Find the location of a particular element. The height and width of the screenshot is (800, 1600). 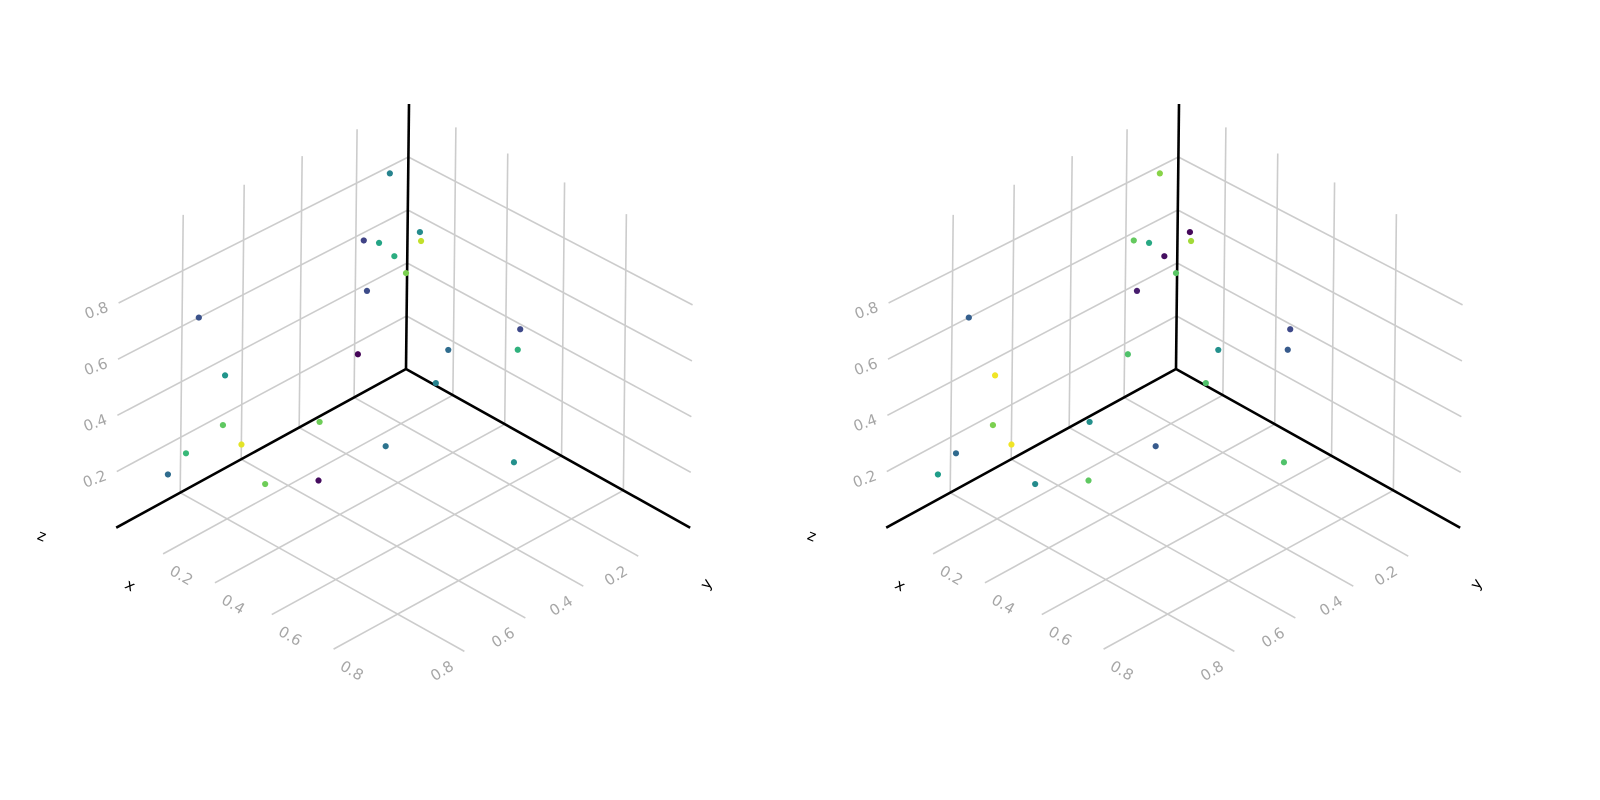

y-axis-line is located at coordinates (261, 448).